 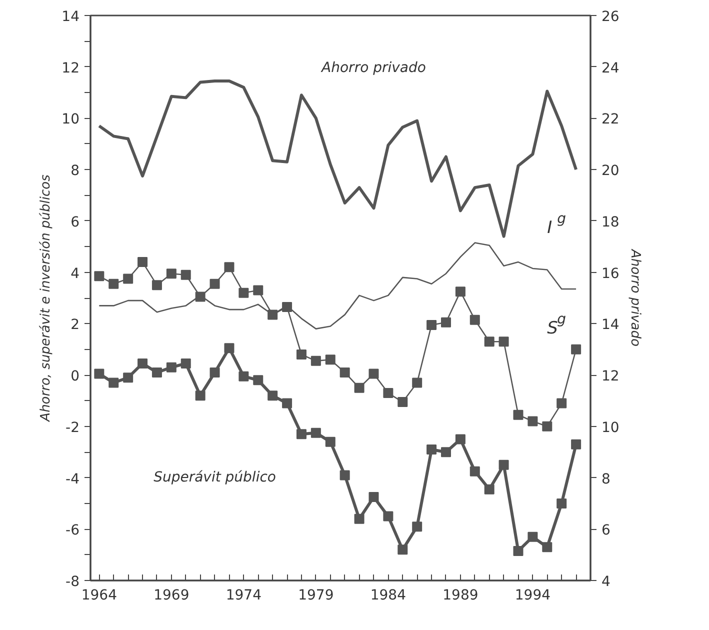 What do you see at coordinates (172, 596) in the screenshot?
I see `x-tick-label: 1969` at bounding box center [172, 596].